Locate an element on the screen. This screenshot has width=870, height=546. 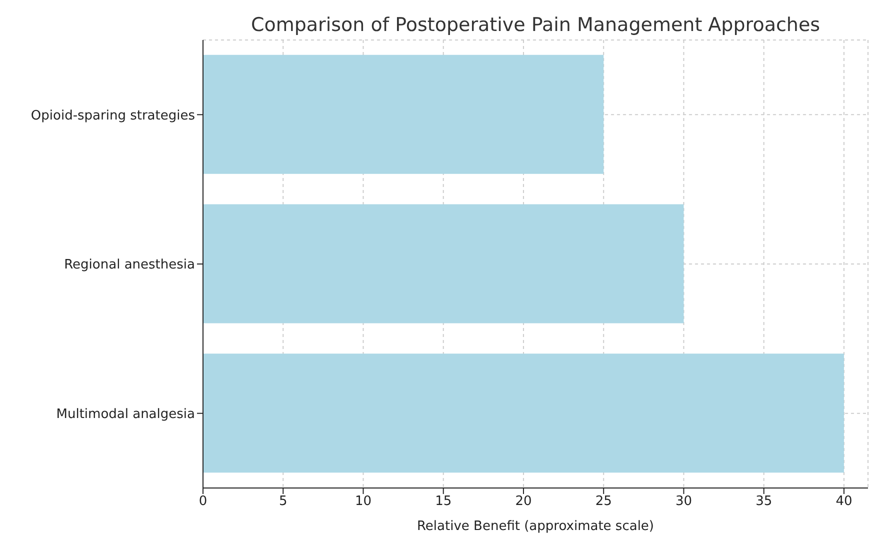
x-tick-label: 10 is located at coordinates (363, 502).